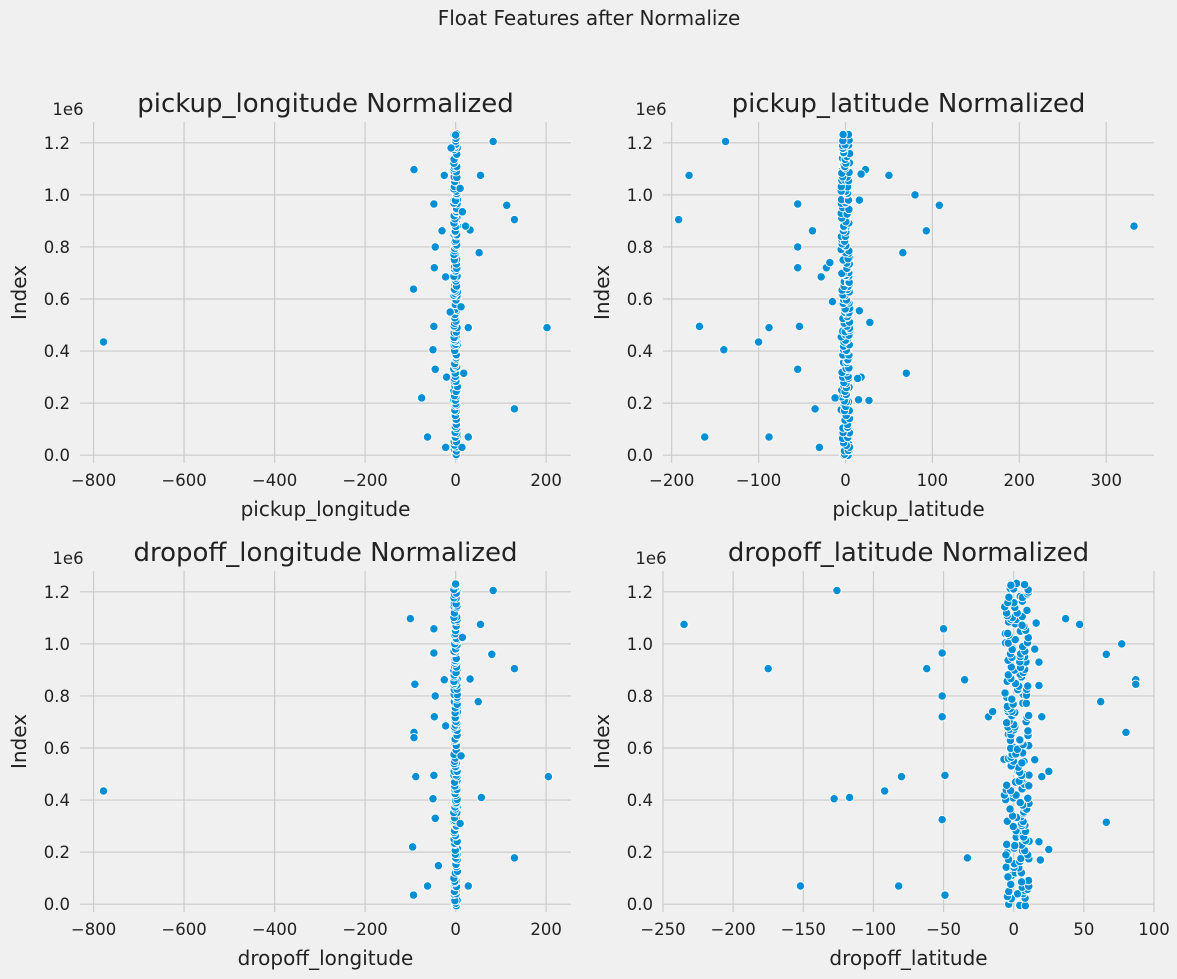  What do you see at coordinates (671, 480) in the screenshot?
I see `x-tick-label: −200` at bounding box center [671, 480].